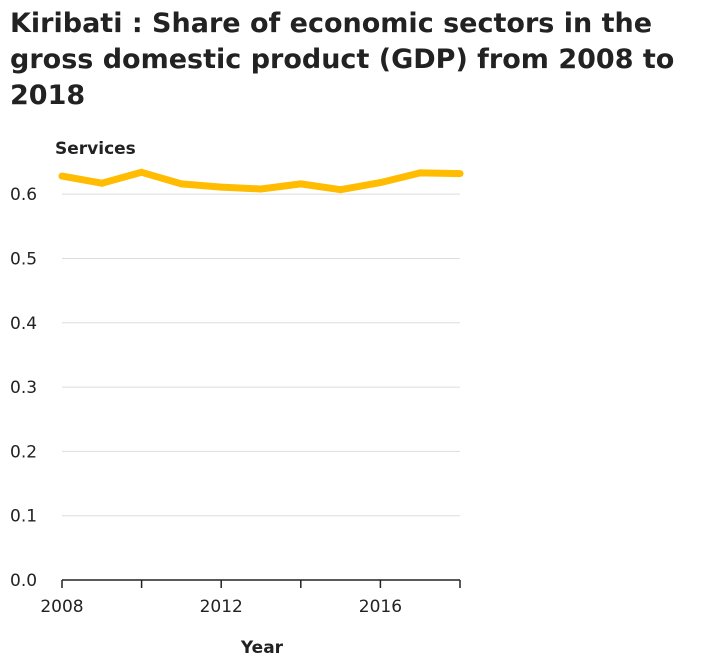 The image size is (728, 668). What do you see at coordinates (61, 607) in the screenshot?
I see `x-tick-label: 2008` at bounding box center [61, 607].